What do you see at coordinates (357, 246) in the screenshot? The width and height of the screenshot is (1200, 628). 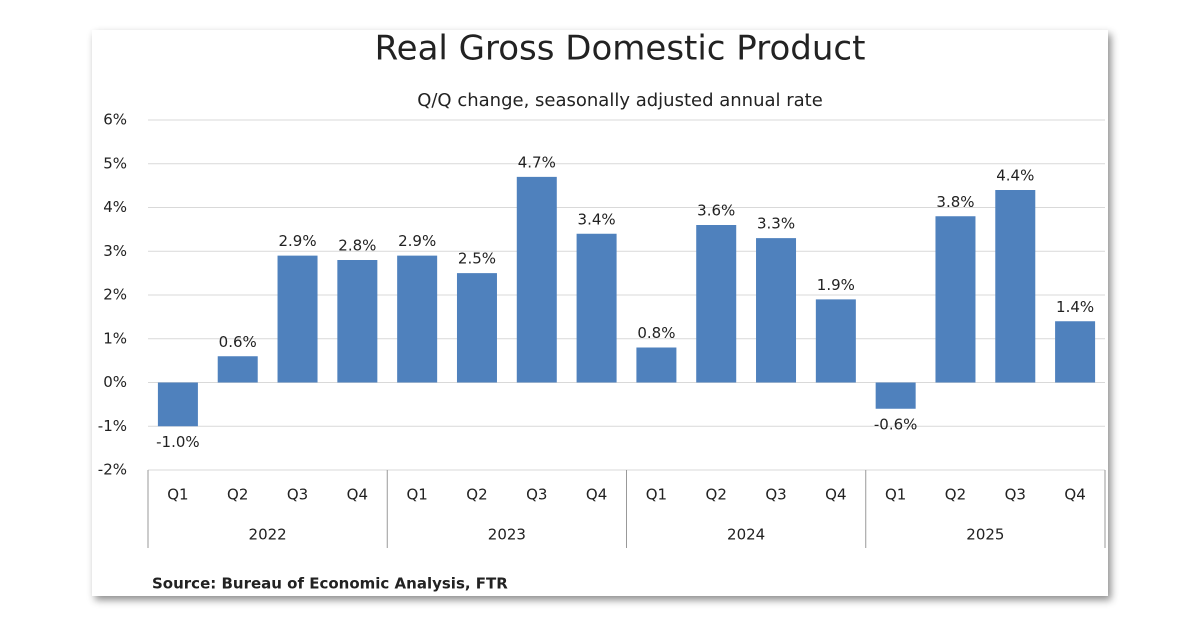 I see `value-label: 2.8%` at bounding box center [357, 246].